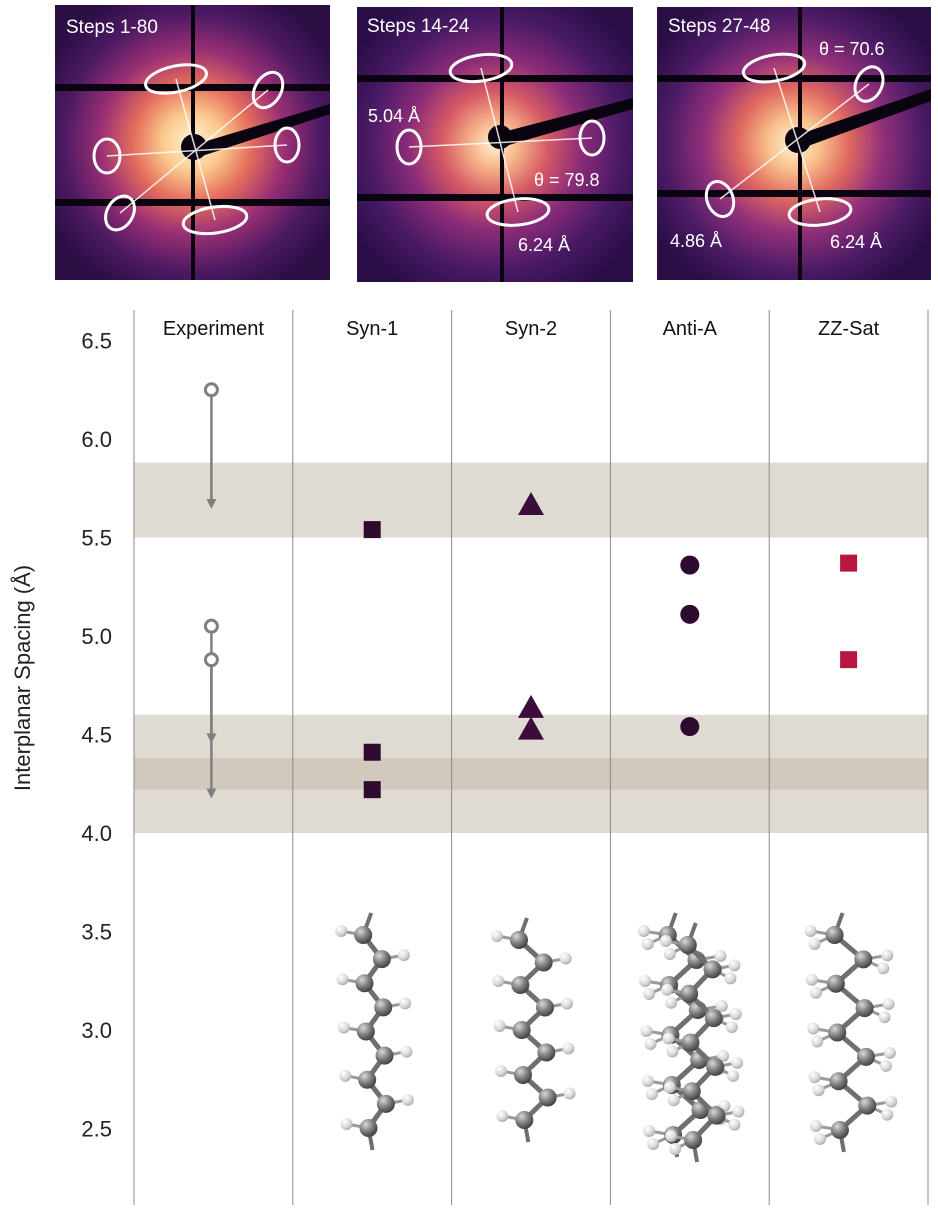 The width and height of the screenshot is (938, 1212). I want to click on column-headers: Experiment Syn-1 Syn-2 Anti-A ZZ-Sat, so click(521, 329).